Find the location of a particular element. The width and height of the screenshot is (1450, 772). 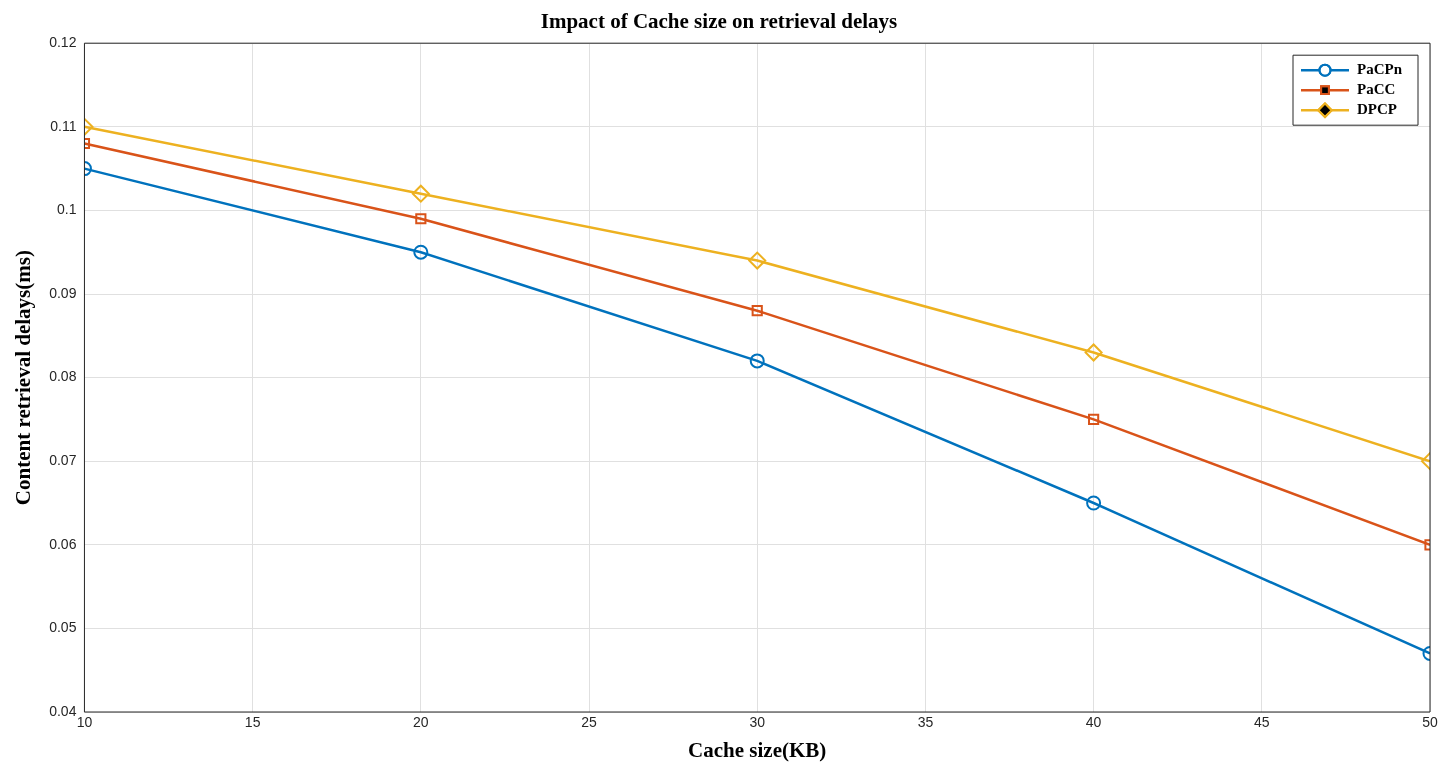

y-tick-label: 0.06 is located at coordinates (63, 543).